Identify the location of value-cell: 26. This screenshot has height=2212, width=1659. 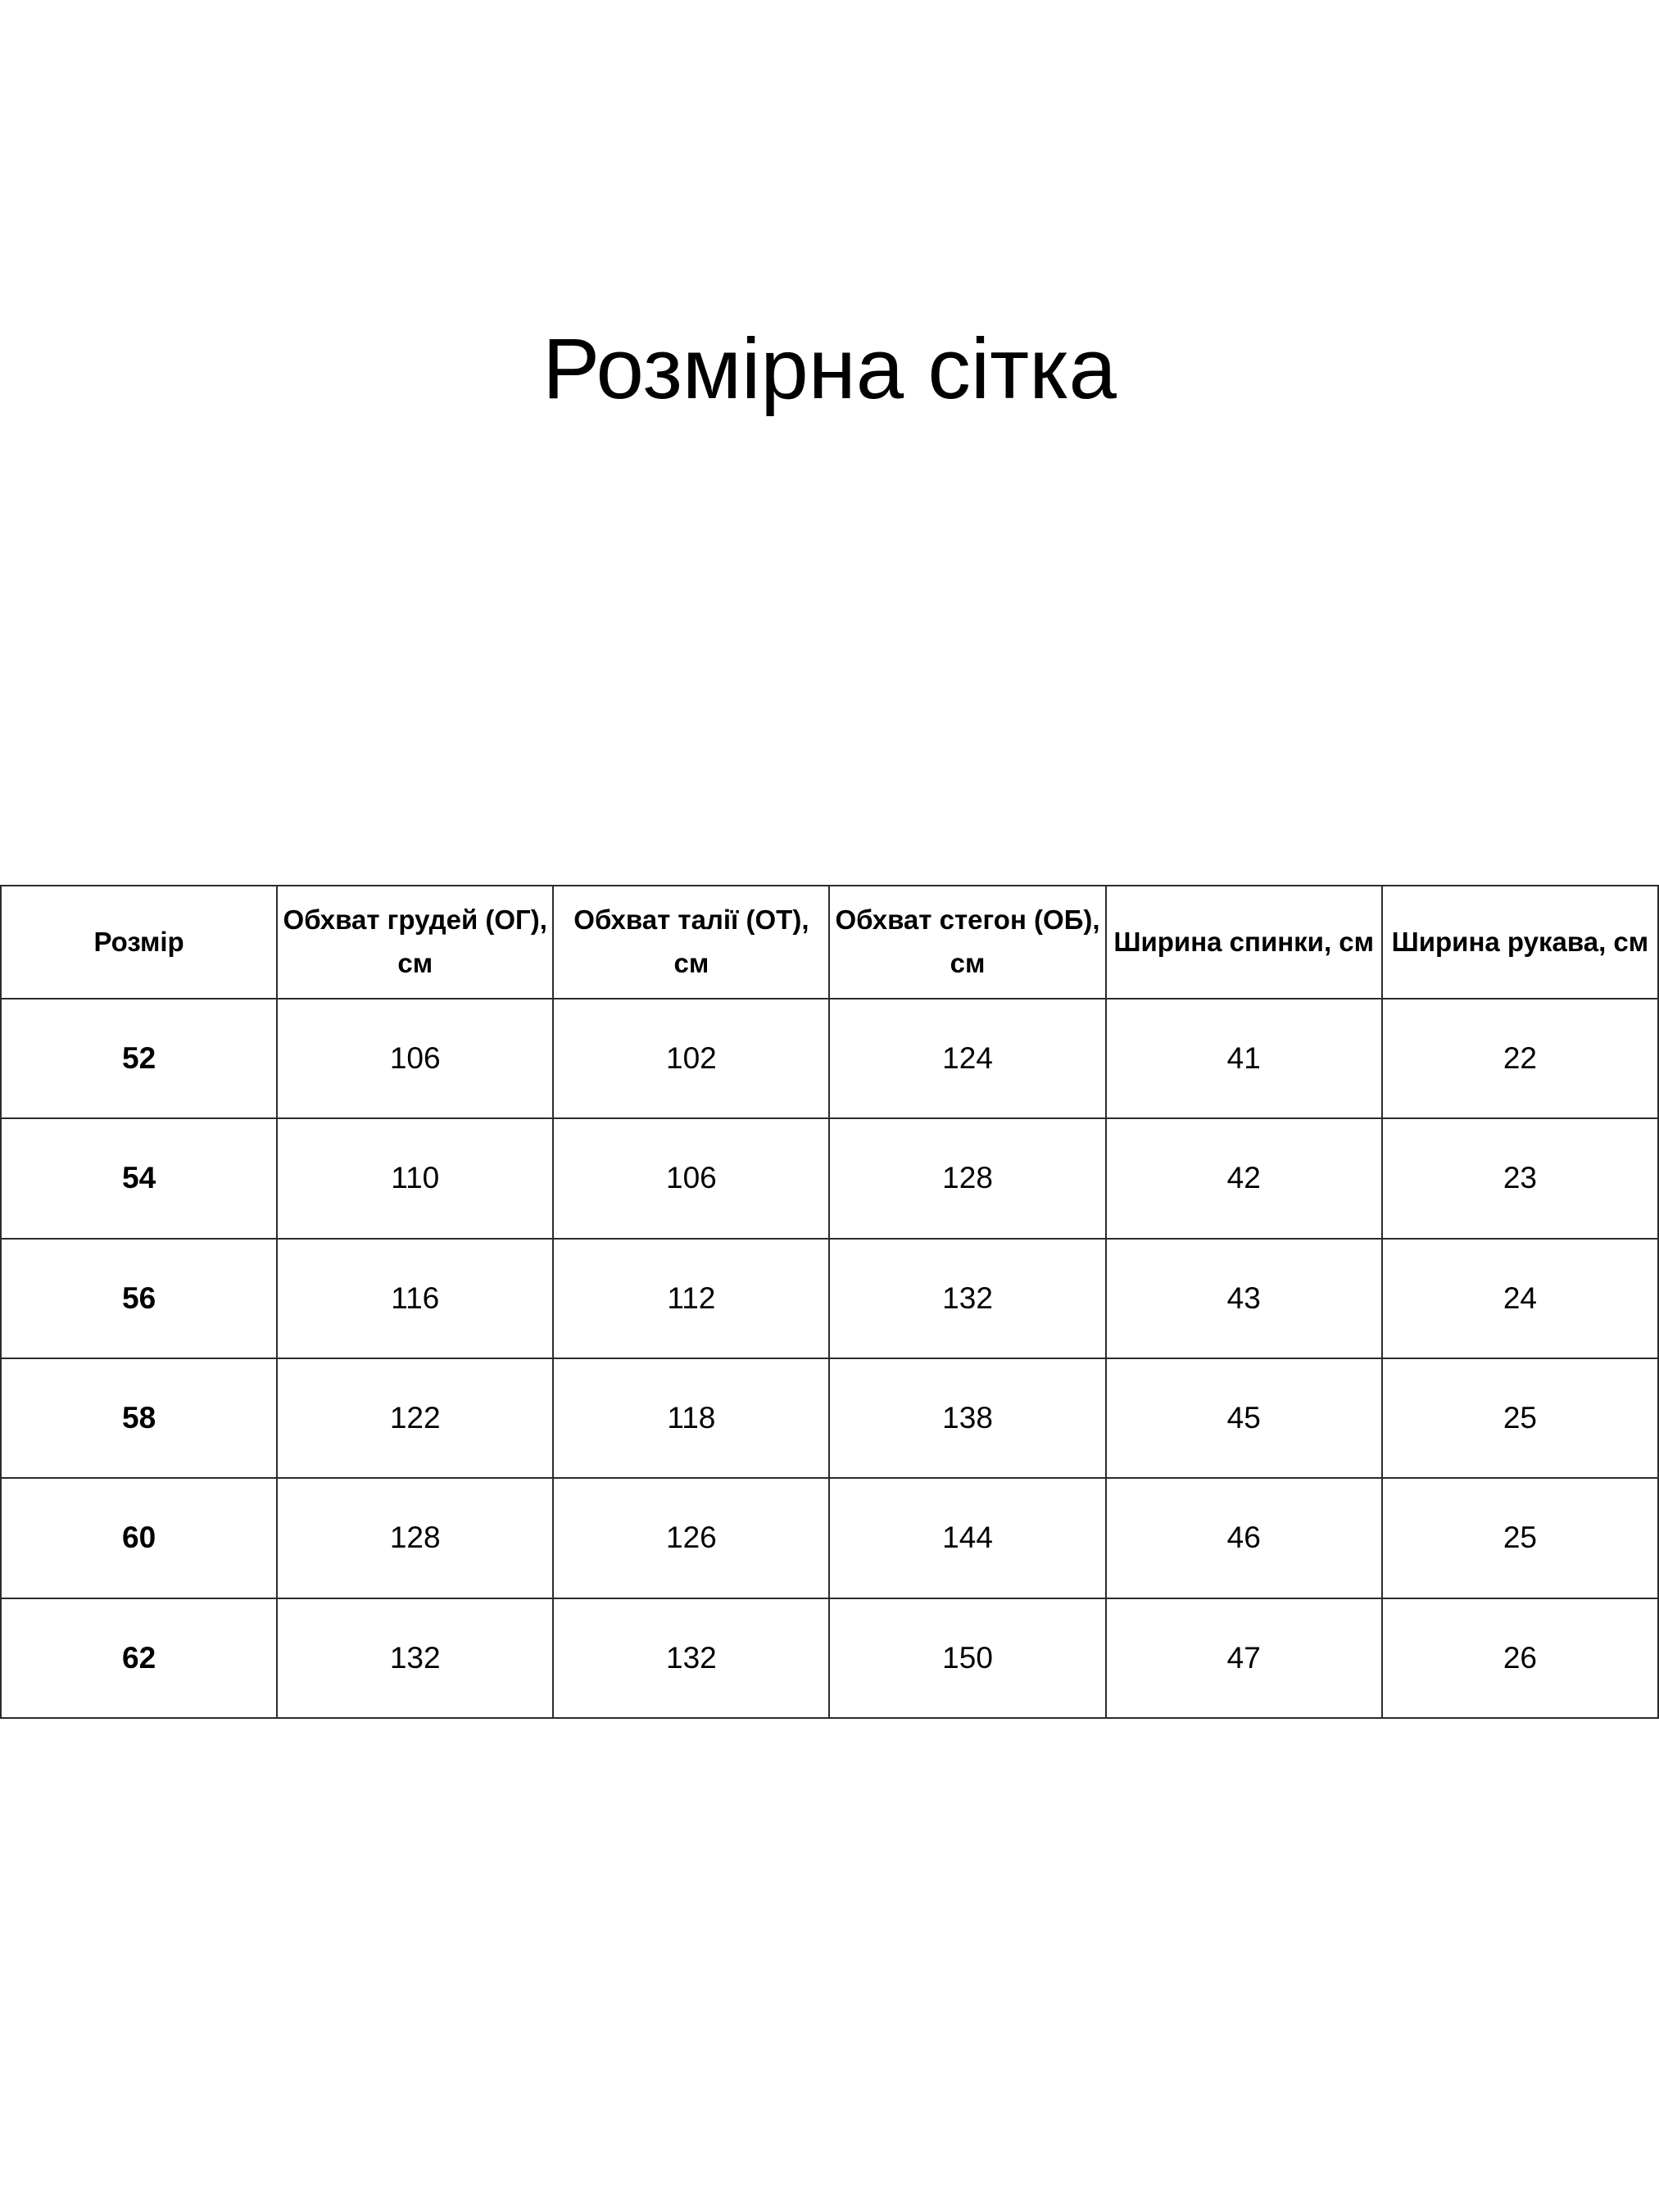
(1519, 1658).